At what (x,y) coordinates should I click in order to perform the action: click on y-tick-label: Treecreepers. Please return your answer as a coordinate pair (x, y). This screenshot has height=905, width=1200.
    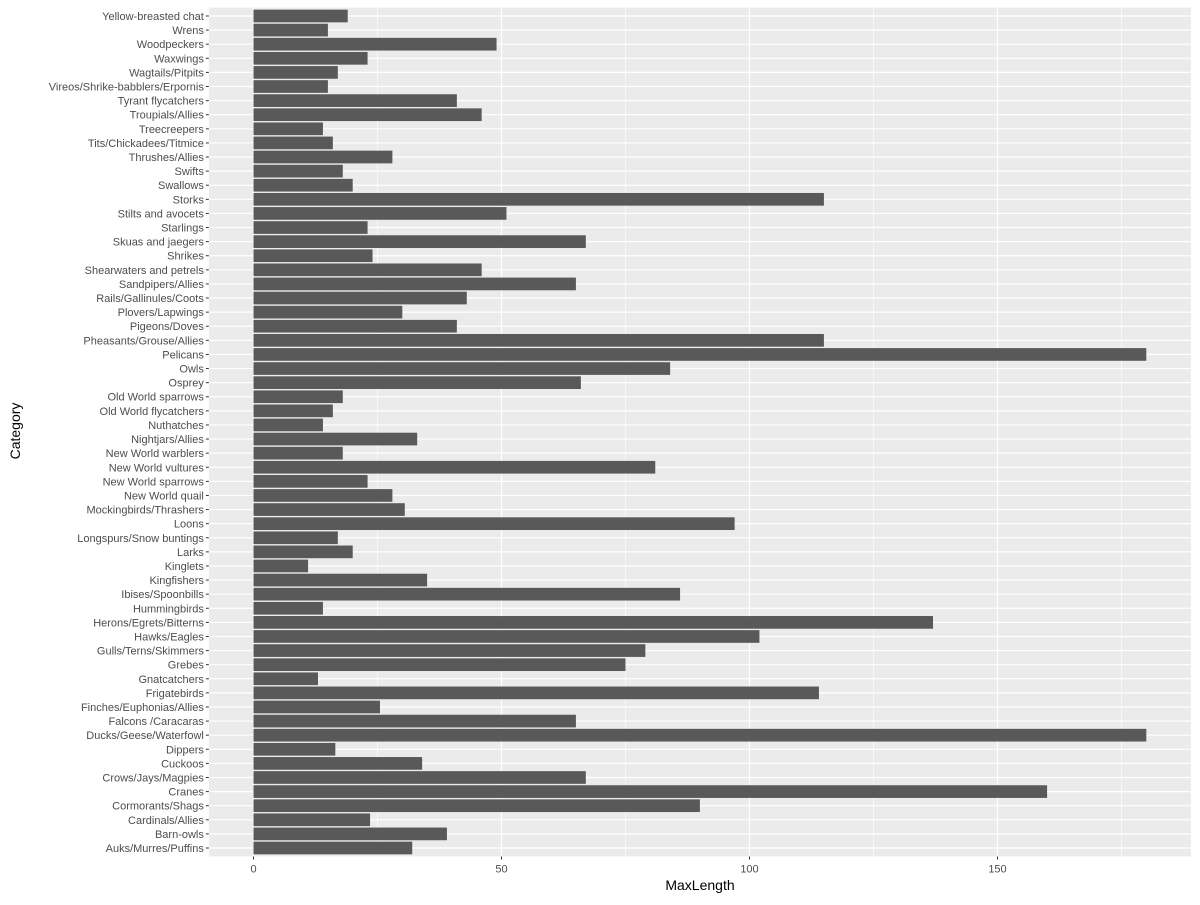
    Looking at the image, I should click on (172, 130).